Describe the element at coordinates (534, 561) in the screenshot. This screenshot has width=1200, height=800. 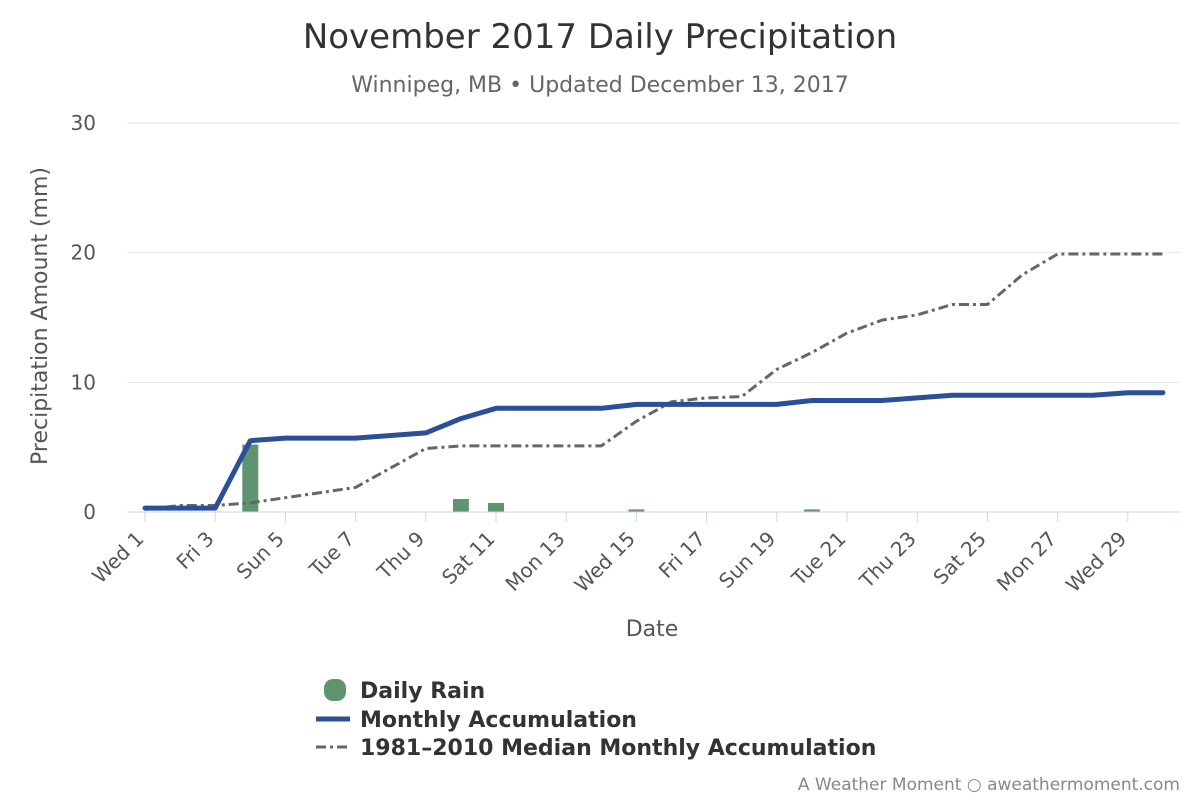
I see `x-tick-label: Mon 13` at that location.